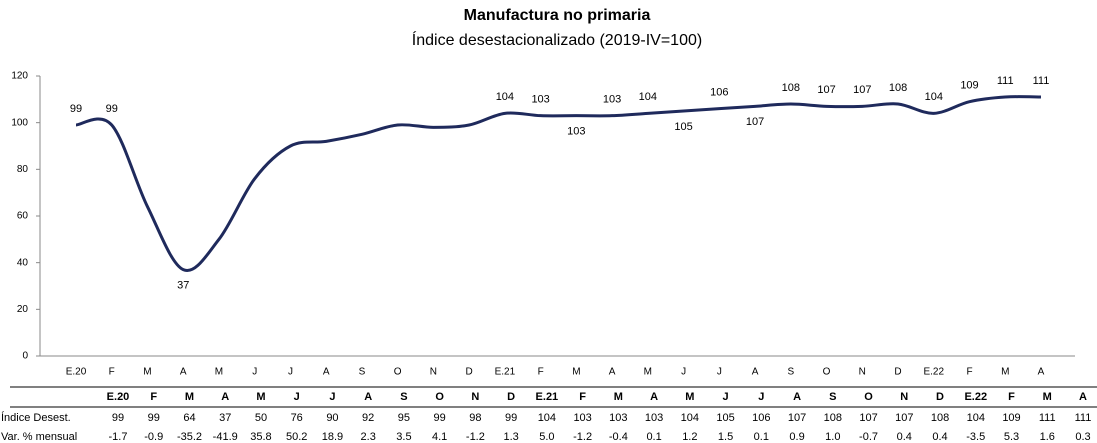  Describe the element at coordinates (23, 262) in the screenshot. I see `y-tick-label: 40` at that location.